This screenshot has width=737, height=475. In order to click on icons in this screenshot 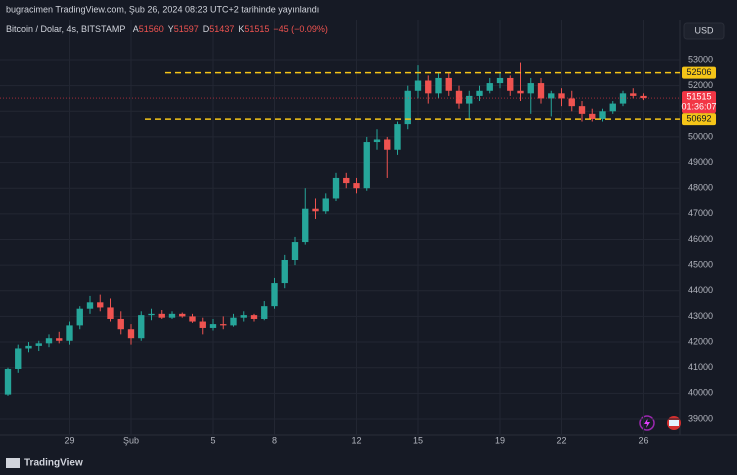, I will do `click(660, 423)`.